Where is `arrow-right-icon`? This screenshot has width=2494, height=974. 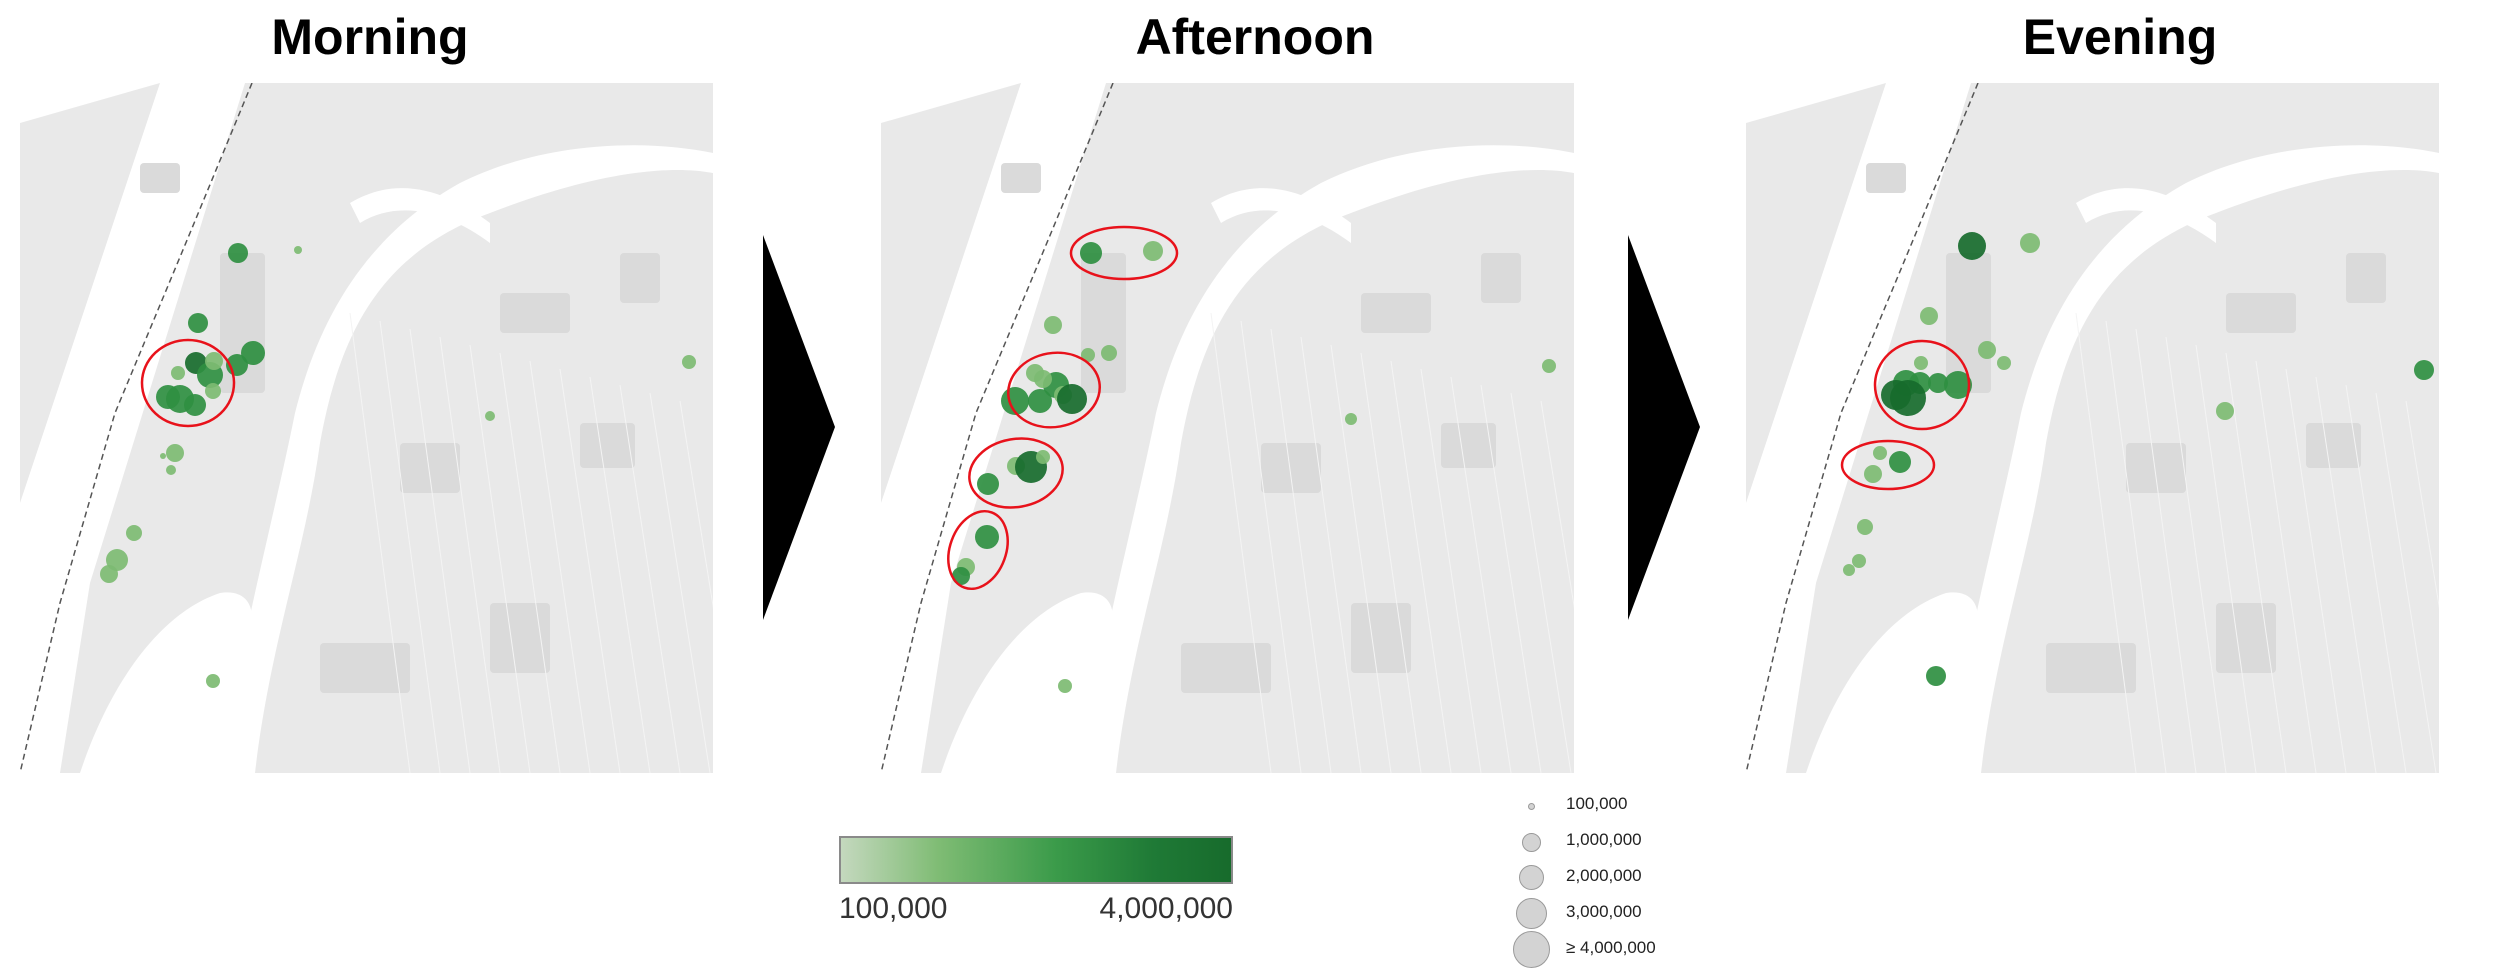 arrow-right-icon is located at coordinates (1664, 427).